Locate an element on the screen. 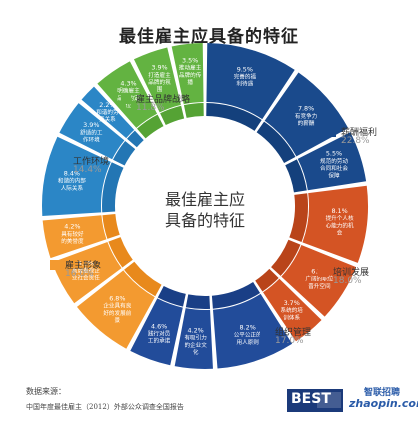  segment-label: 8.2%公平公正的用人原则 is located at coordinates (248, 334).